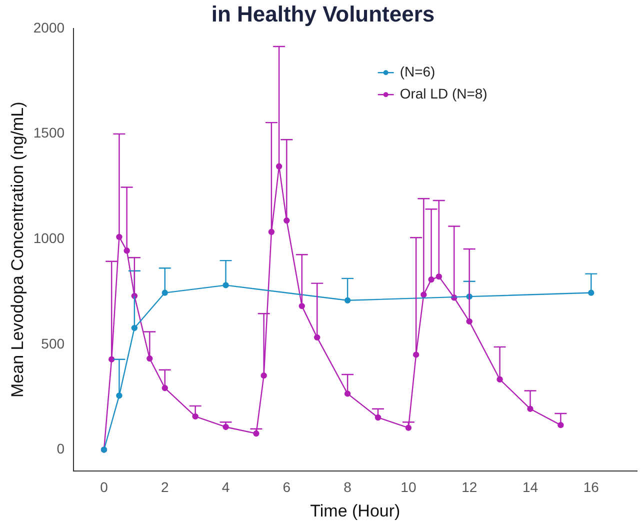 This screenshot has width=642, height=526. I want to click on x-tick-label: 8, so click(348, 487).